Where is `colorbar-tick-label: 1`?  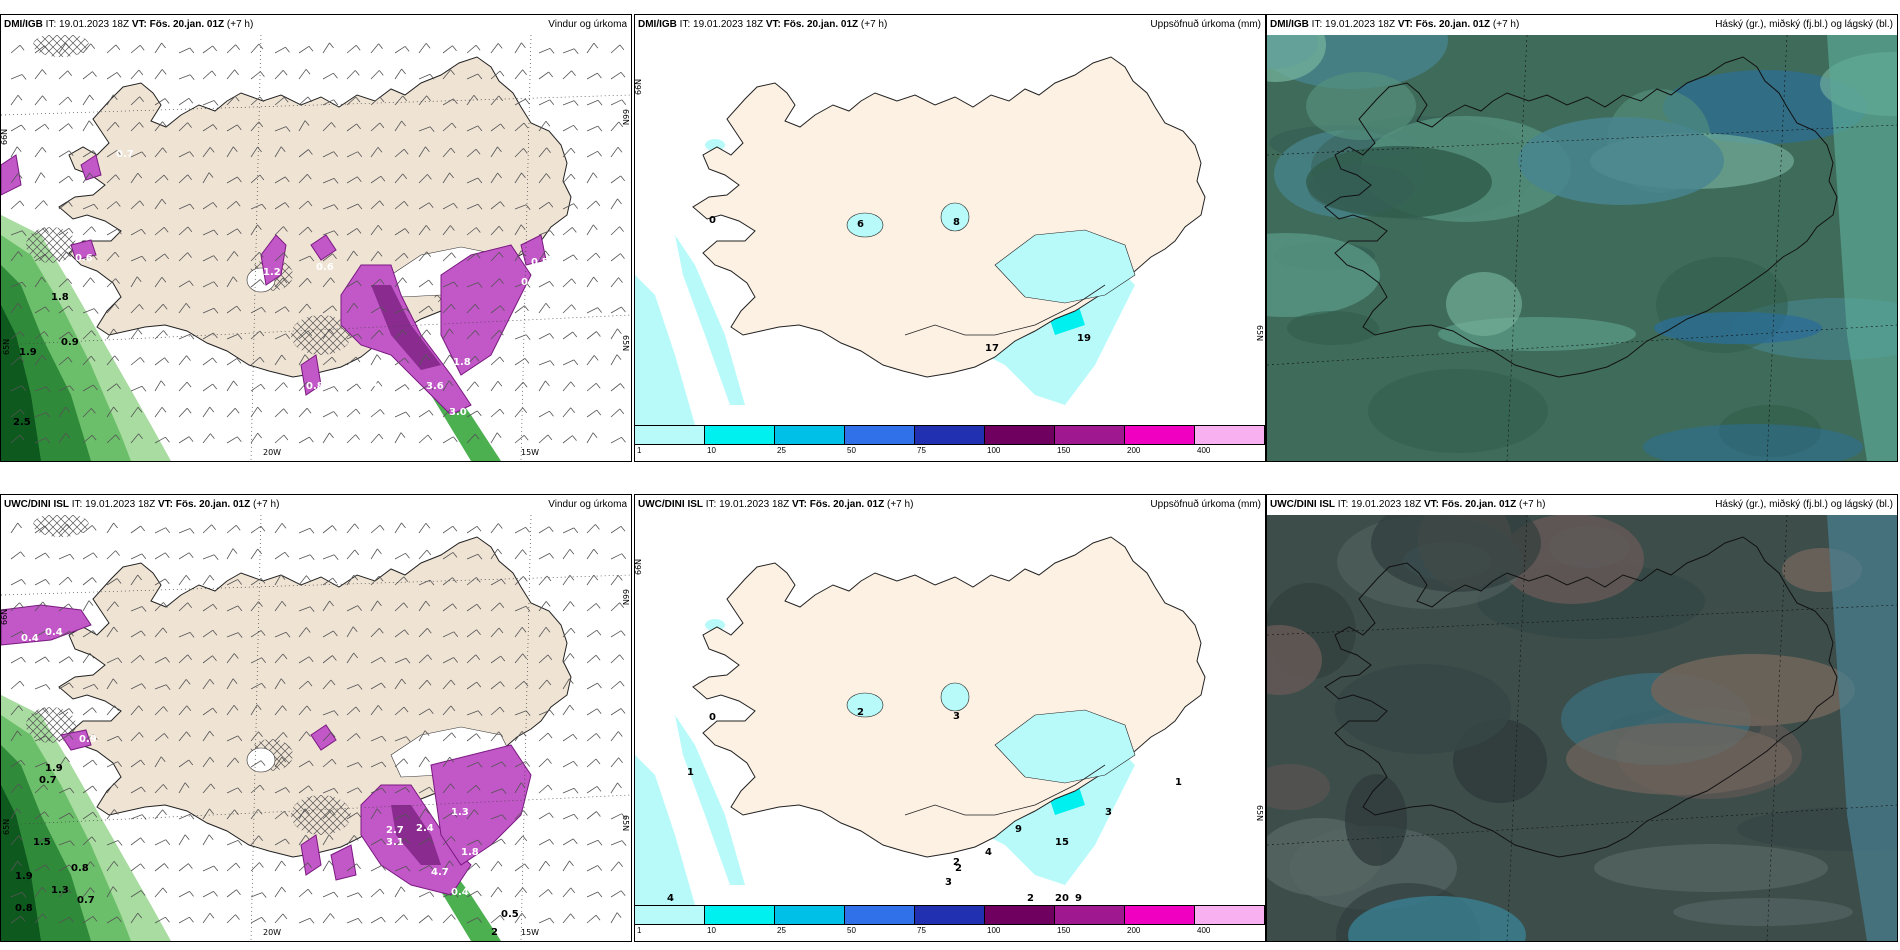
colorbar-tick-label: 1 is located at coordinates (639, 930).